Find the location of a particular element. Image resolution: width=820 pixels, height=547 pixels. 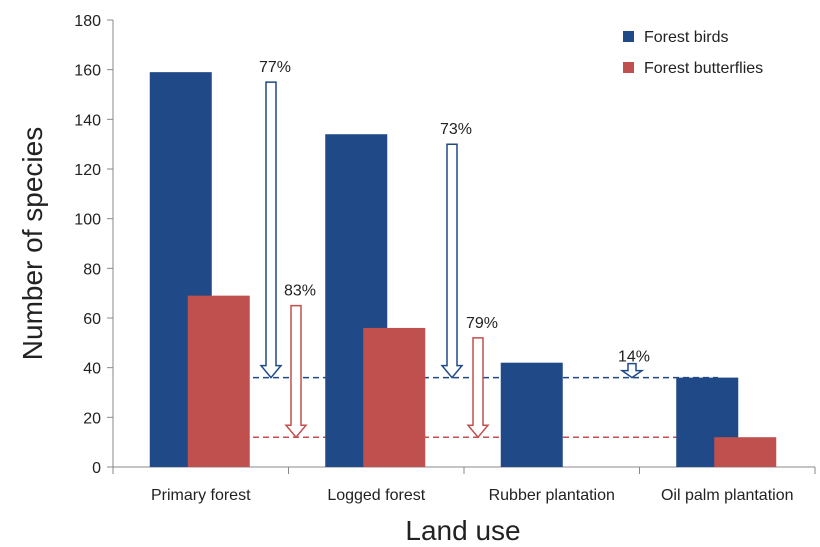

reduction-arrow: 83% is located at coordinates (300, 361).